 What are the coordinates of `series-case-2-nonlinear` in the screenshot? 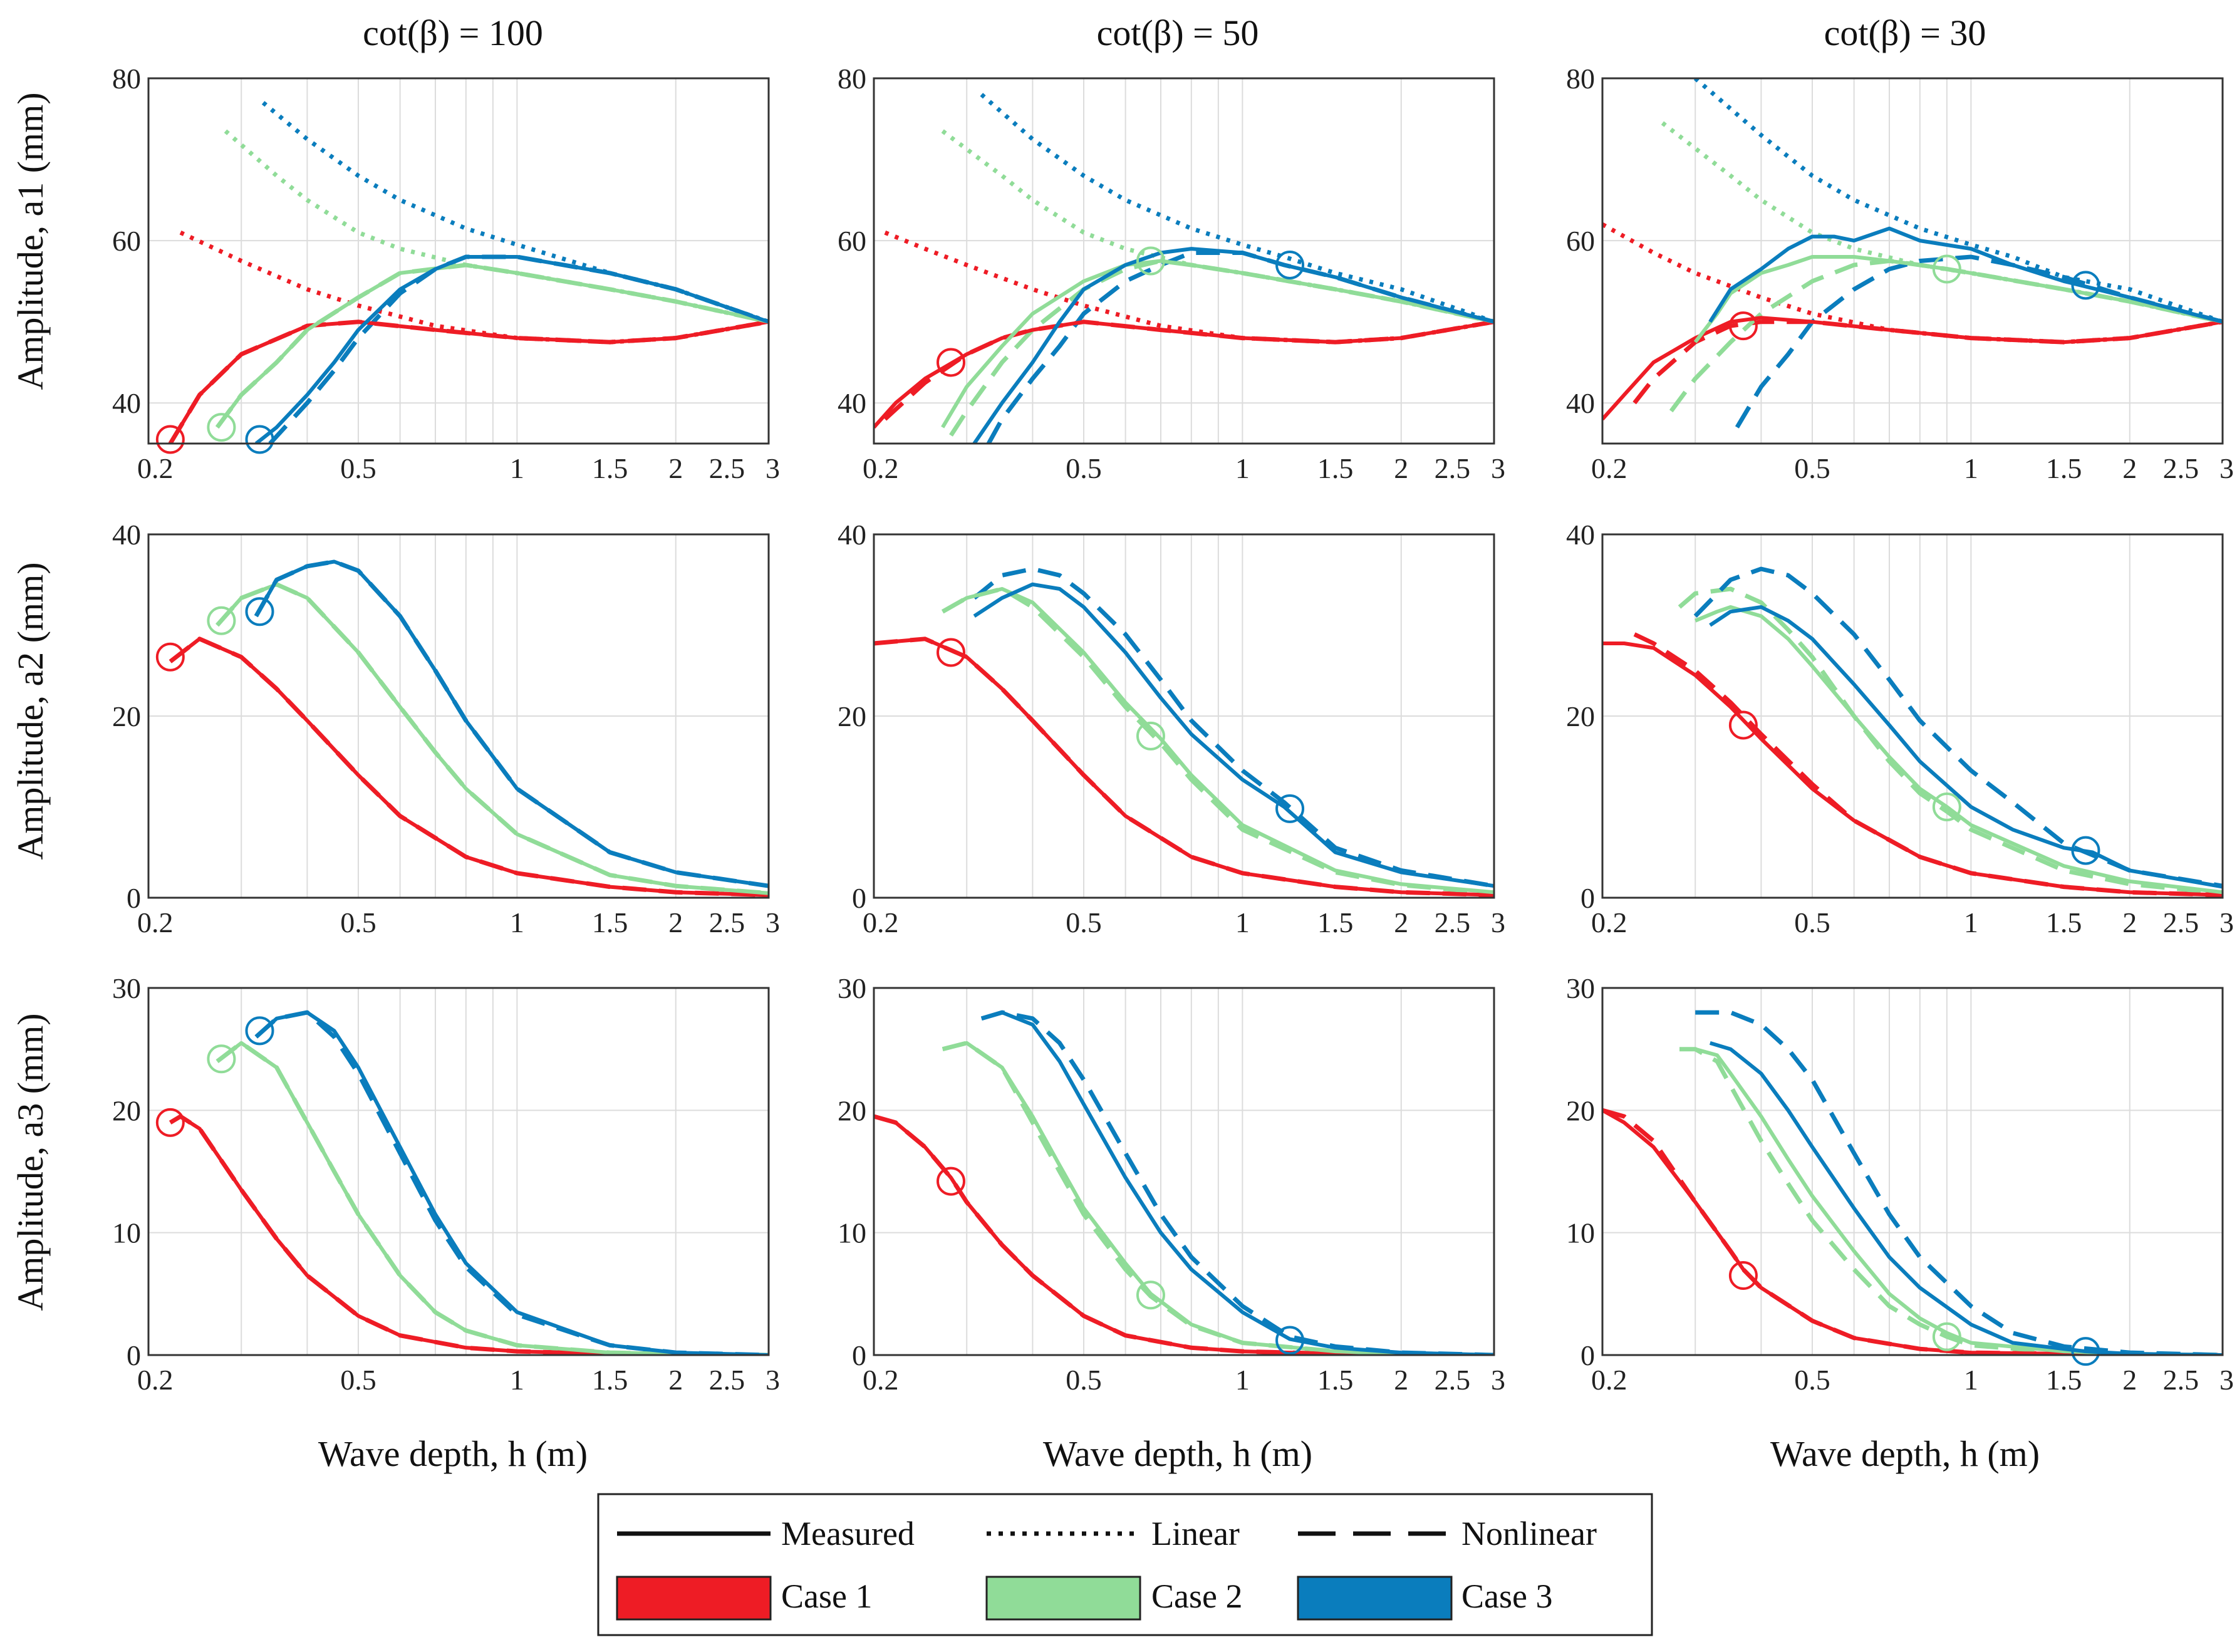 It's located at (1221, 348).